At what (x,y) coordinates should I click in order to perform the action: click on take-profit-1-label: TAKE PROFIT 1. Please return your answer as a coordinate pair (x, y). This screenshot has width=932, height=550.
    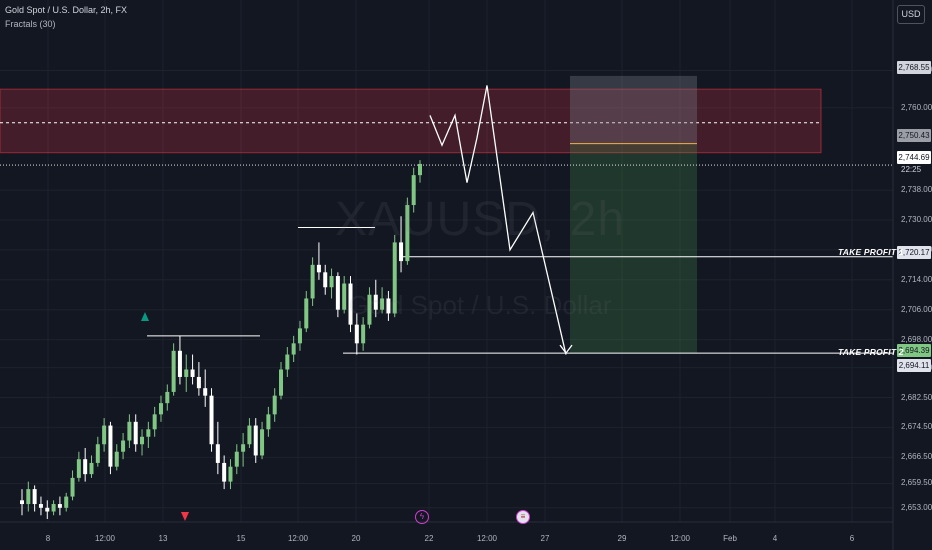
    Looking at the image, I should click on (871, 252).